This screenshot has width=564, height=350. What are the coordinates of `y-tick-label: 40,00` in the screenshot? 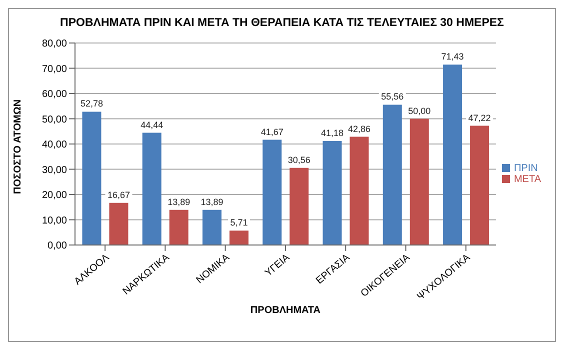 It's located at (55, 145).